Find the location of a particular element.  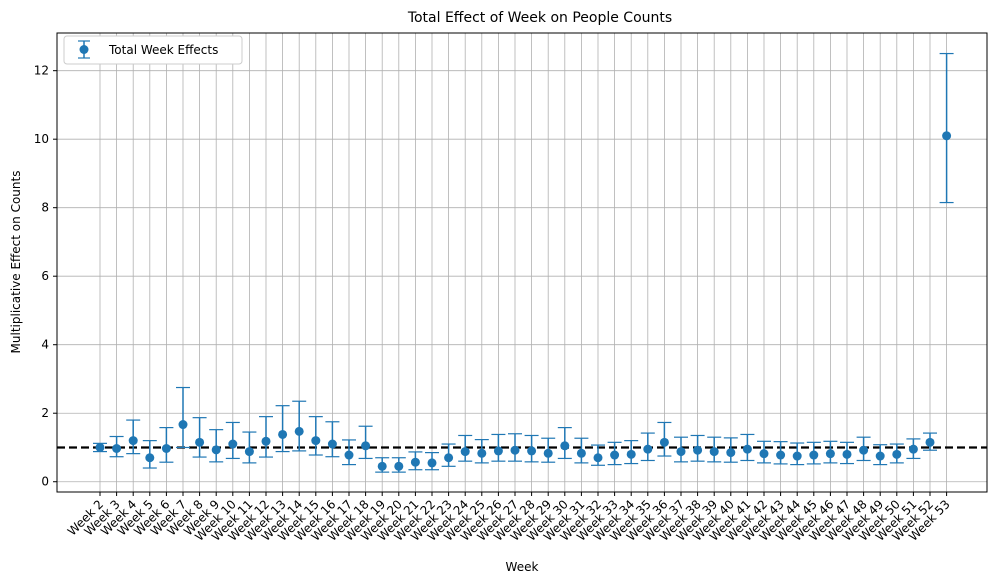

legend: Total Week Effects is located at coordinates (153, 50).